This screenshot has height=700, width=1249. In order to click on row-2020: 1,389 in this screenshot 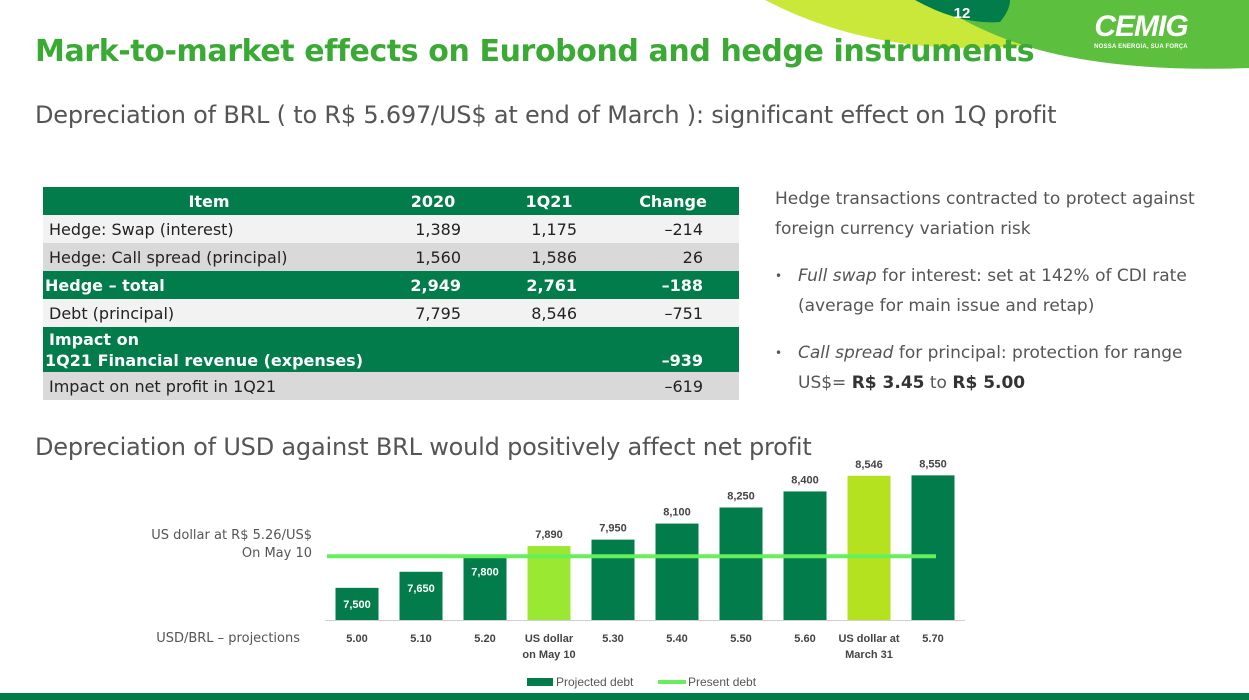, I will do `click(433, 229)`.